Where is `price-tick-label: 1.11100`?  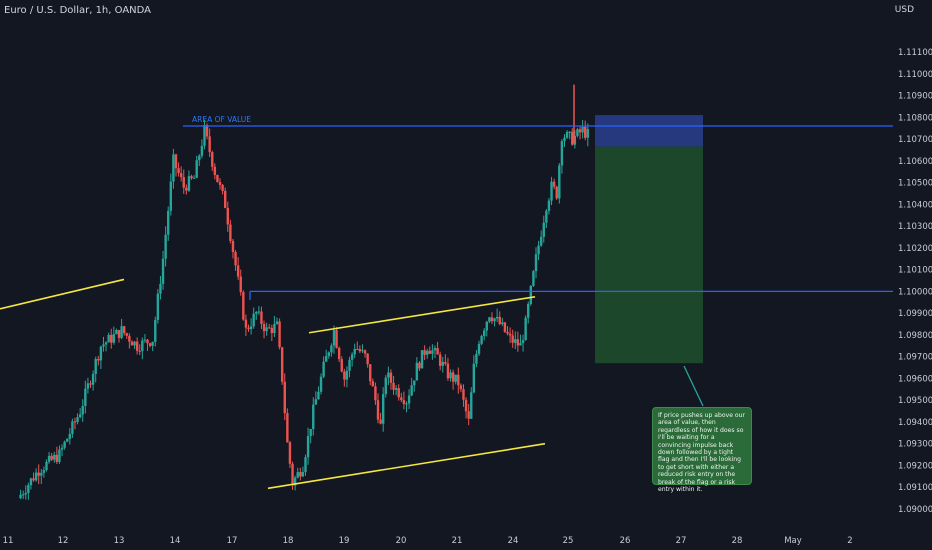
price-tick-label: 1.11100 is located at coordinates (915, 53).